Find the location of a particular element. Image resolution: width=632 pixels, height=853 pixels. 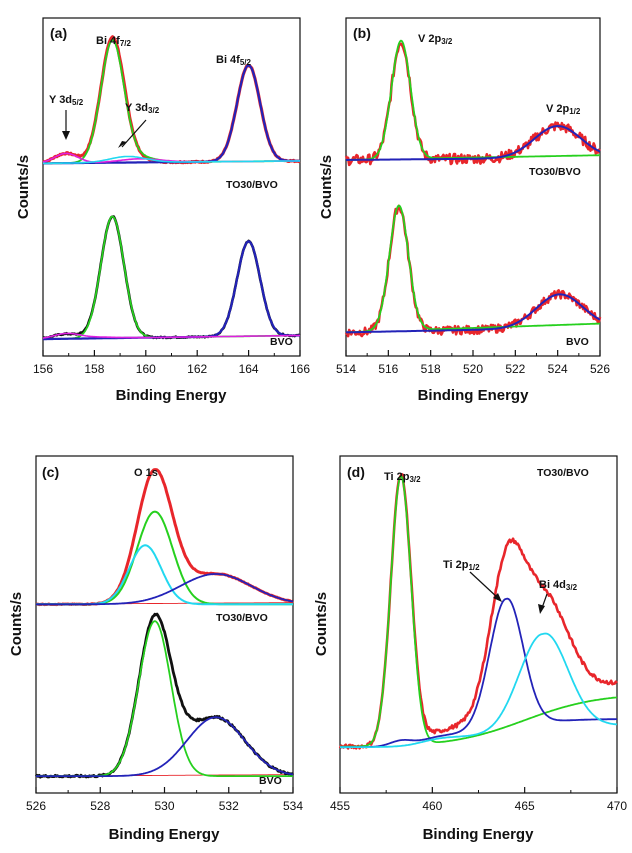

annotation-ti-2p-1-2: Ti 2p1/2 is located at coordinates (461, 565).